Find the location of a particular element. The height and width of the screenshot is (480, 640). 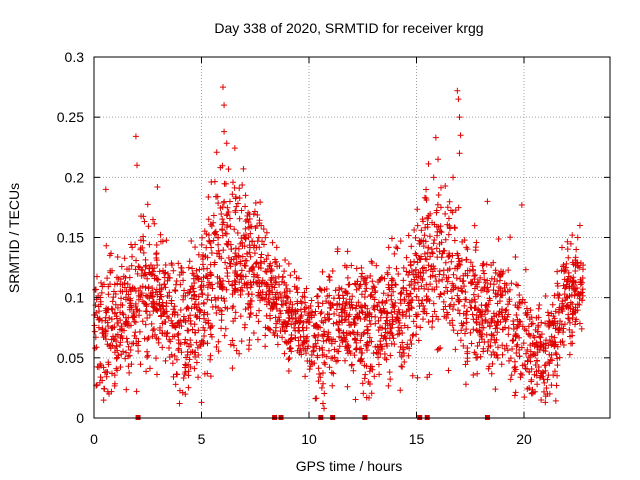

x-tick-label: 15 is located at coordinates (417, 439).